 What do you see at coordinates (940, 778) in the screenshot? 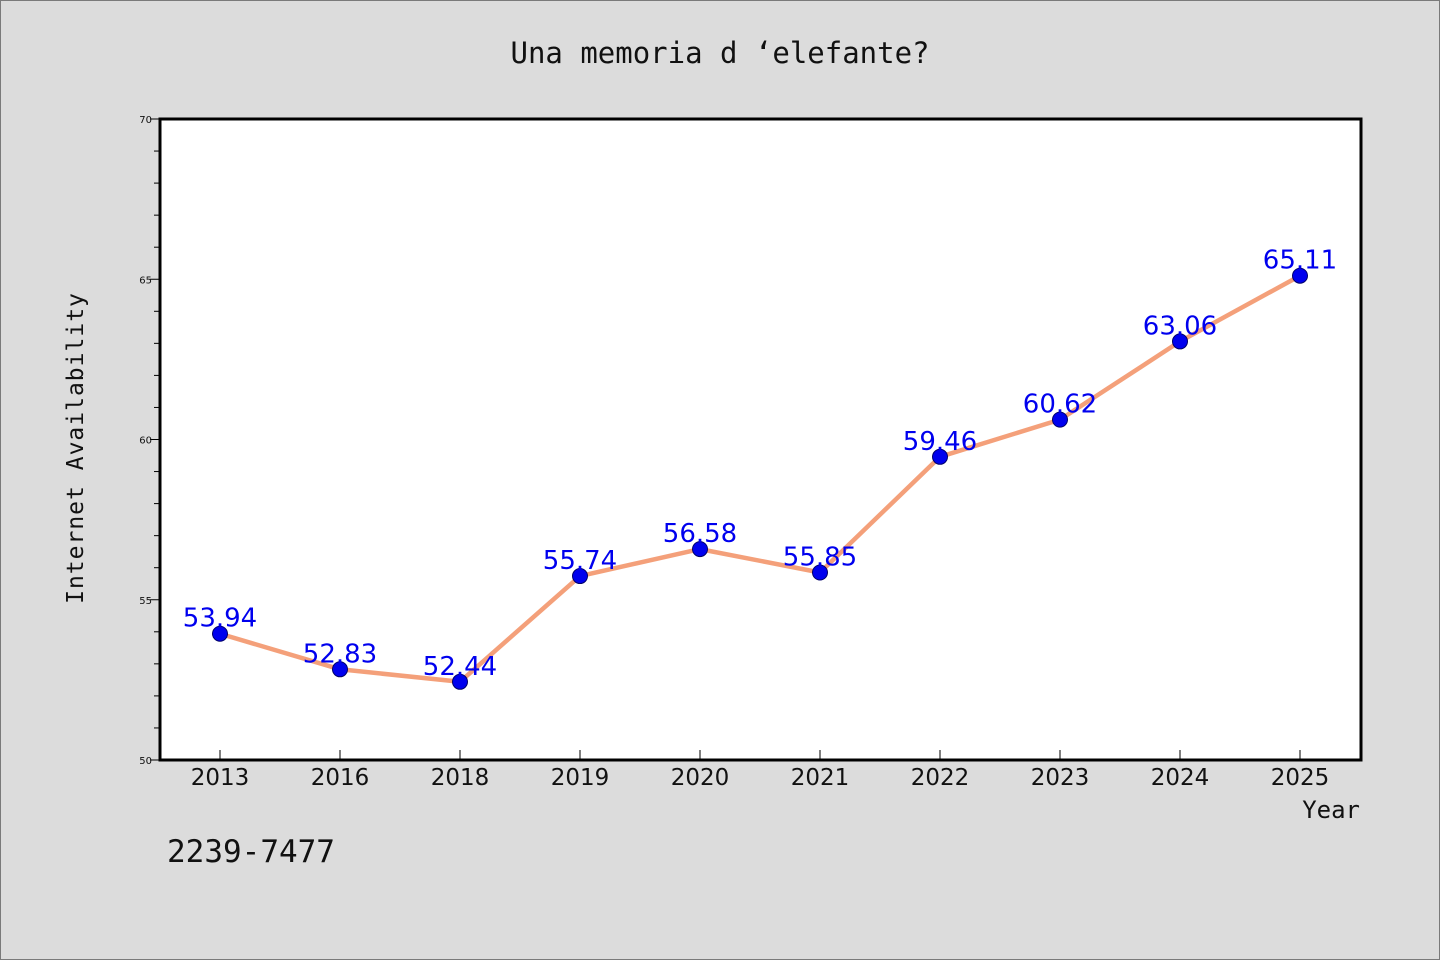
I see `x-tick-label: 2022` at bounding box center [940, 778].